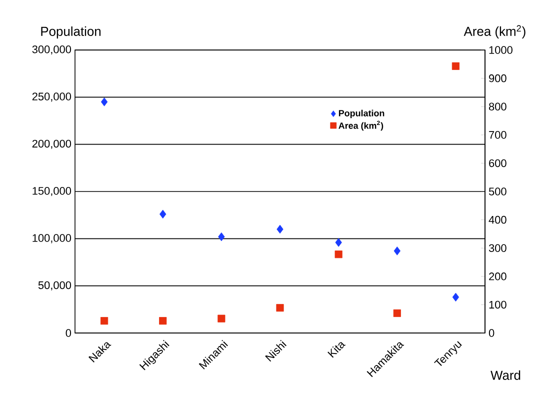 This screenshot has height=401, width=541. Describe the element at coordinates (55, 285) in the screenshot. I see `y-tick-label: 50,000` at that location.